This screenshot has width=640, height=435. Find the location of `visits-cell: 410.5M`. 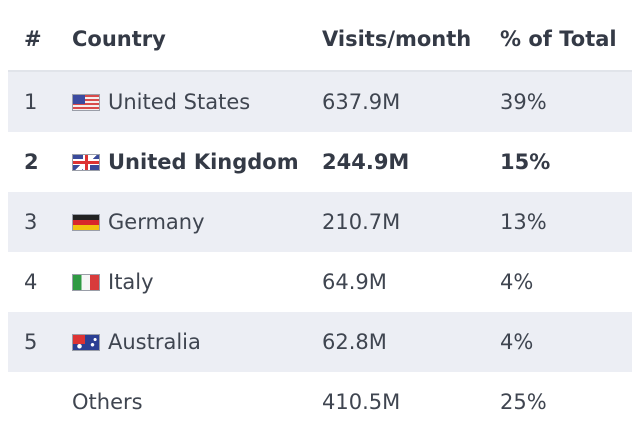

visits-cell: 410.5M is located at coordinates (361, 402).